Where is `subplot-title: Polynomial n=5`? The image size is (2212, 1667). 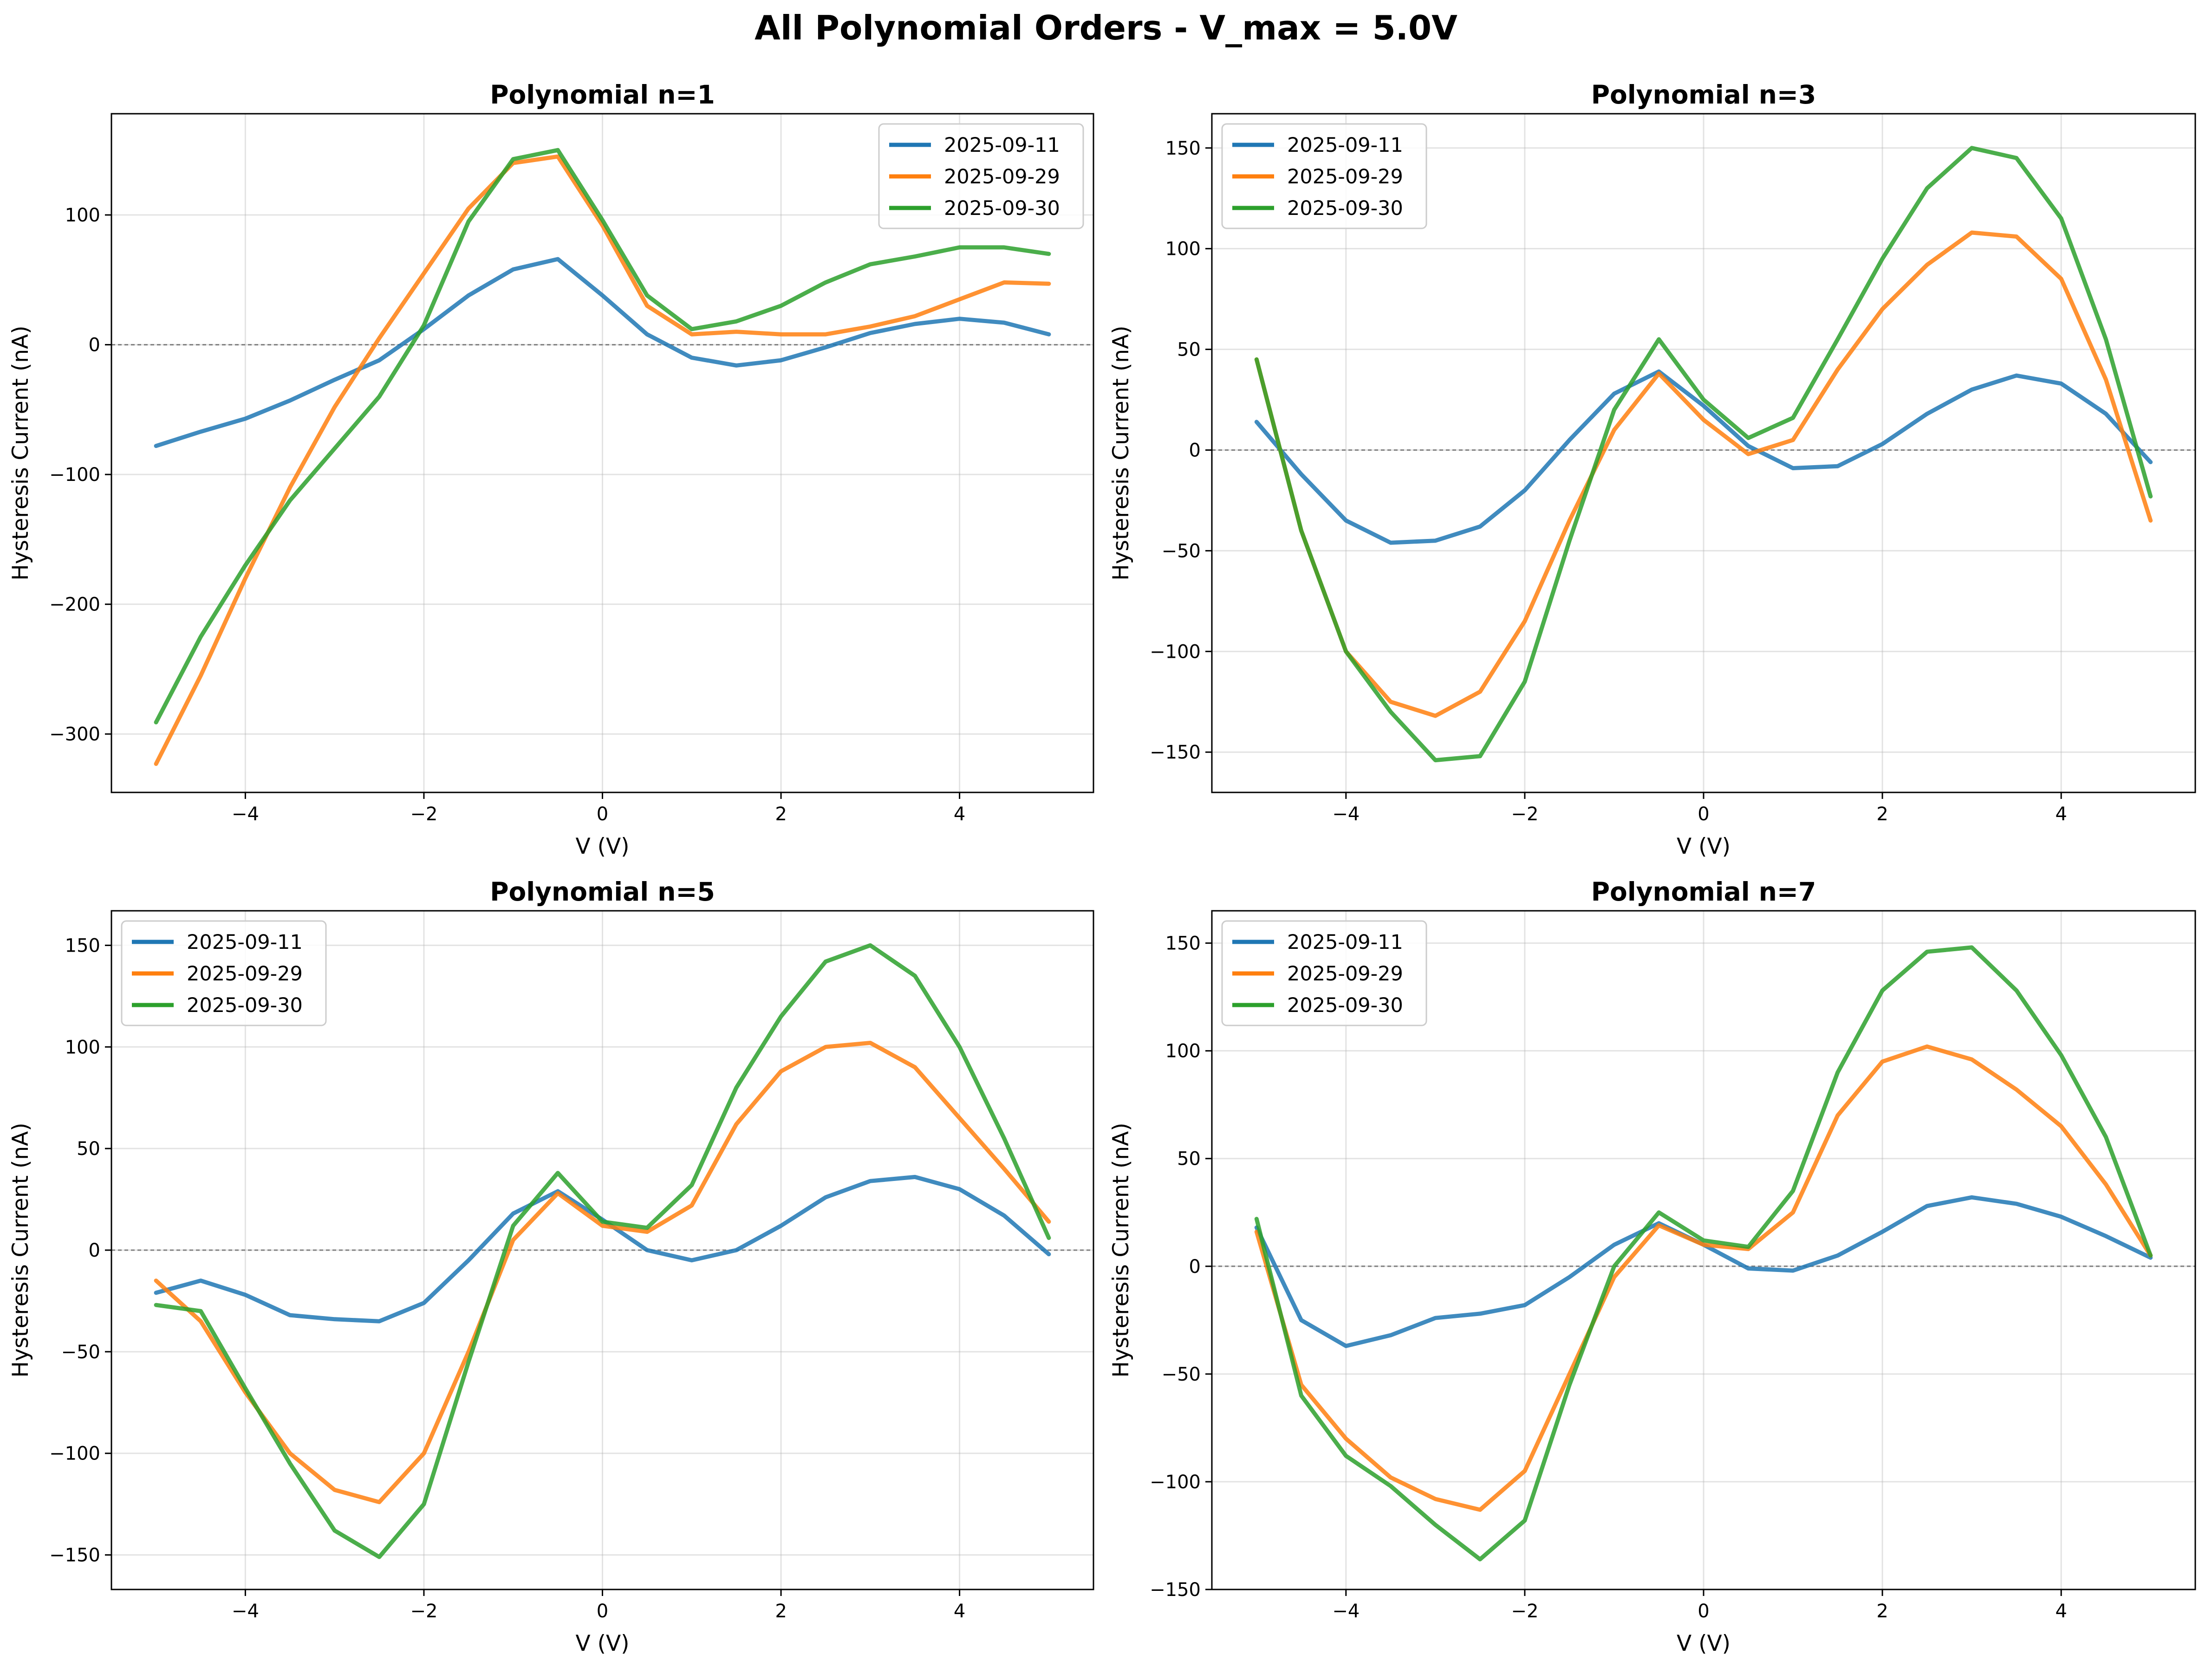 subplot-title: Polynomial n=5 is located at coordinates (602, 892).